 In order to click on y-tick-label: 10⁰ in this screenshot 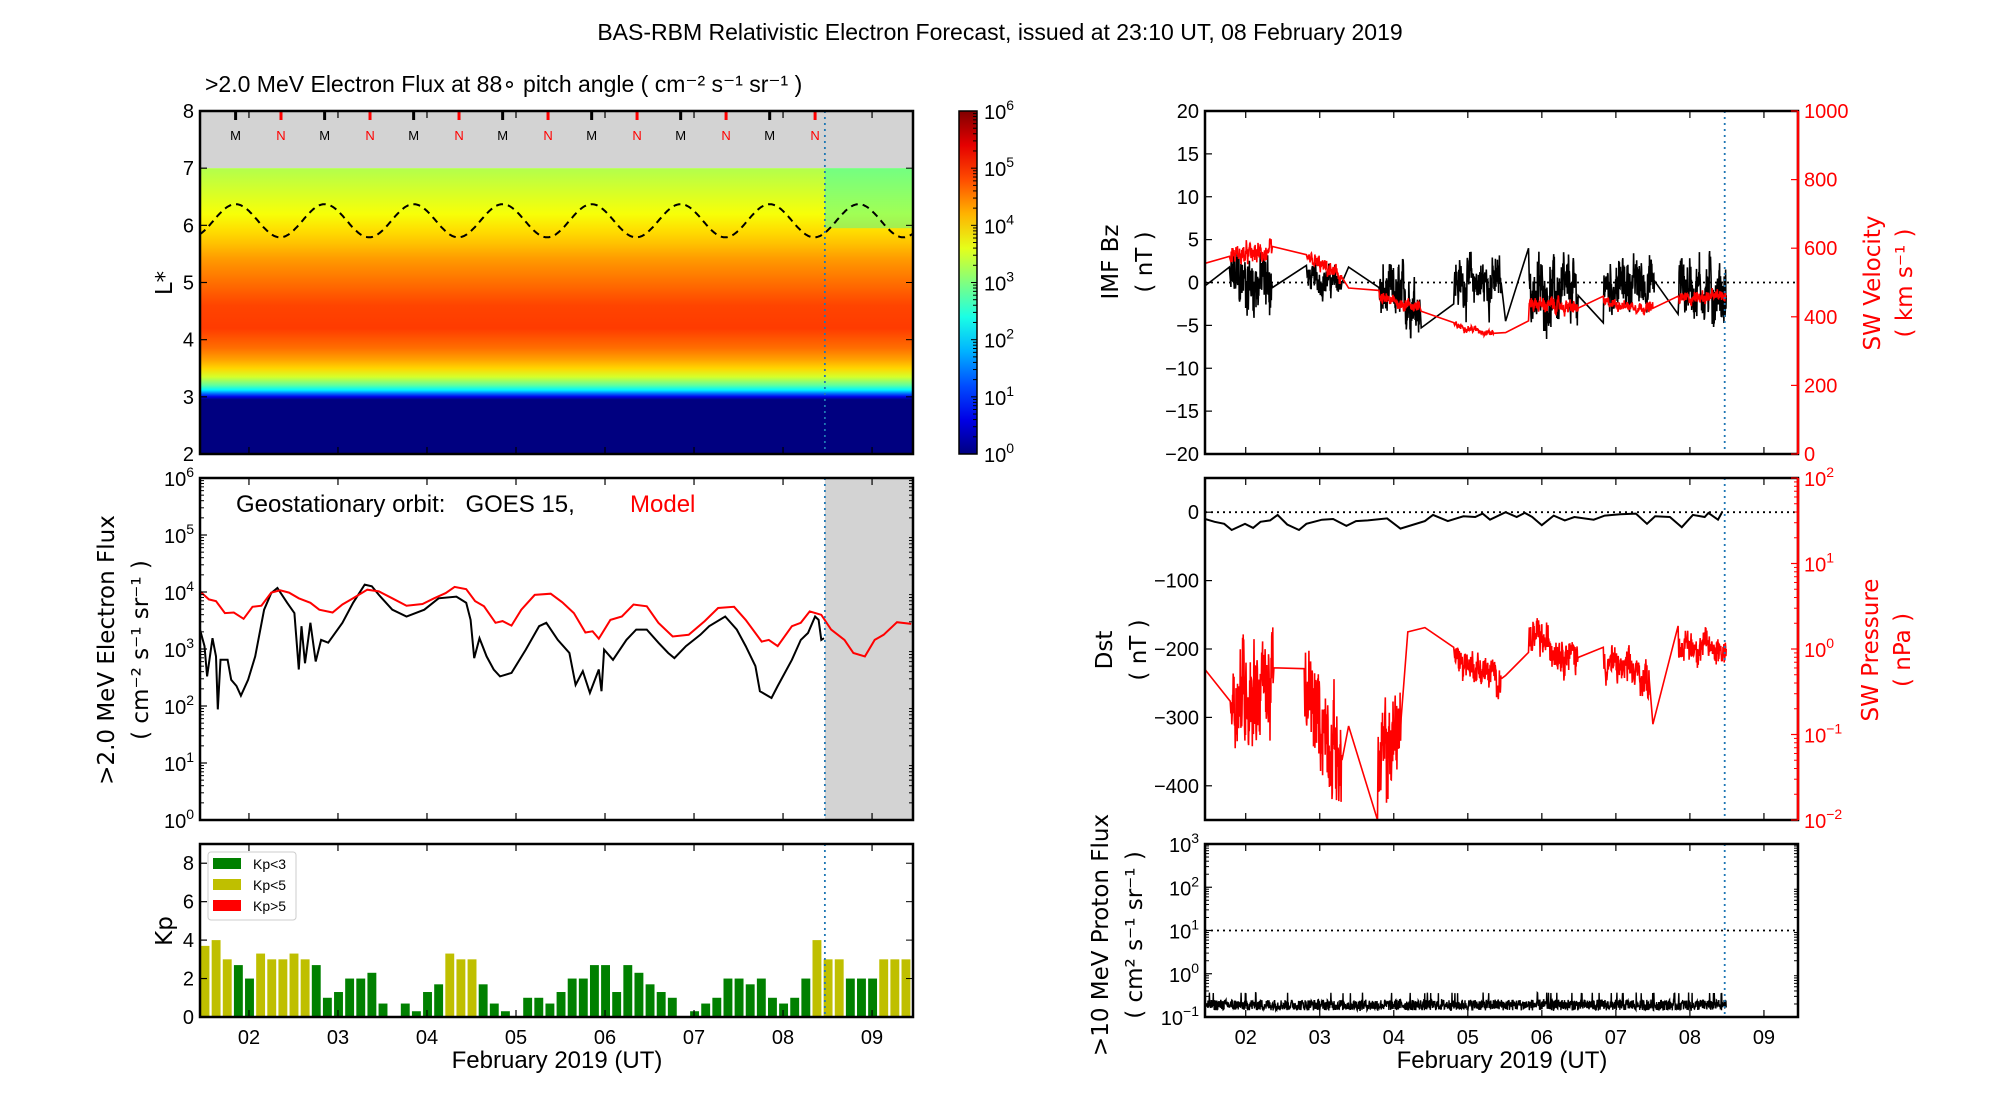, I will do `click(1184, 973)`.